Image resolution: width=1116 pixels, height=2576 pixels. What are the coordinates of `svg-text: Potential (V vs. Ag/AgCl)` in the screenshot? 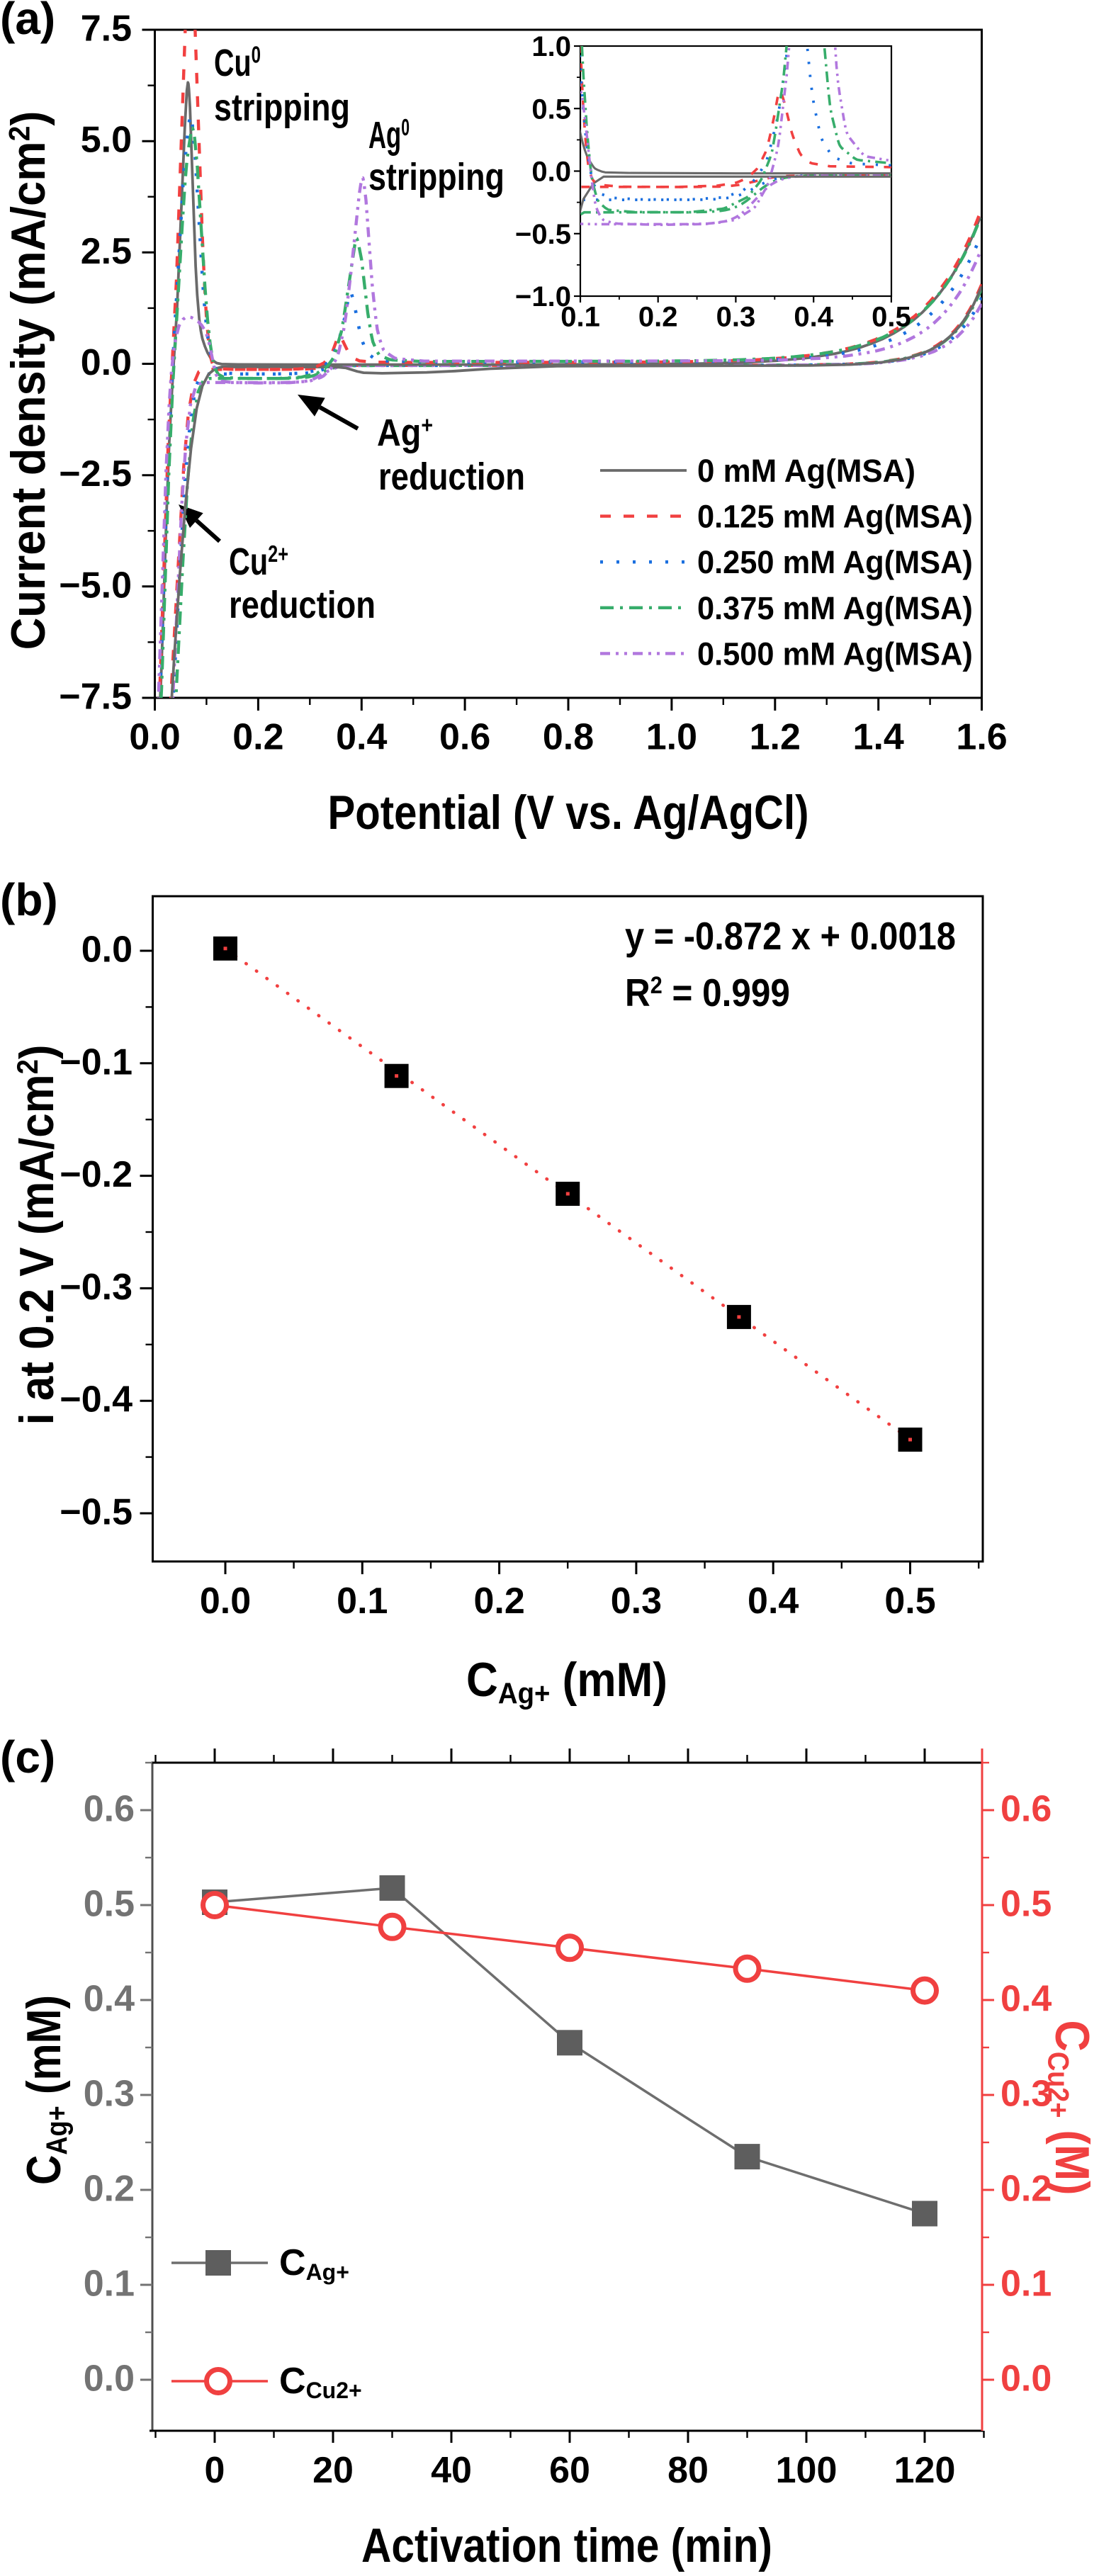 It's located at (568, 813).